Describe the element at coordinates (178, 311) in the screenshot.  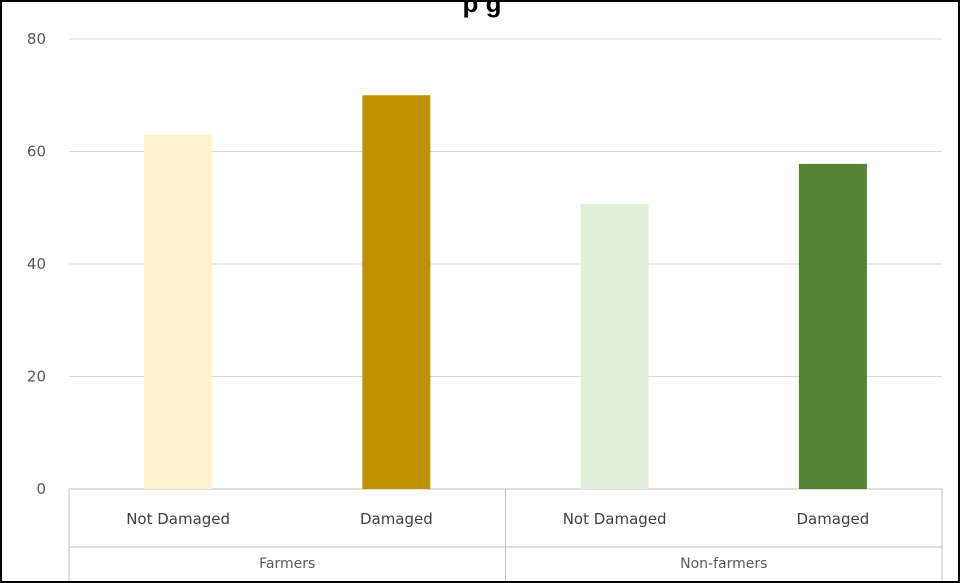
I see `bar-farmers-not-damaged` at that location.